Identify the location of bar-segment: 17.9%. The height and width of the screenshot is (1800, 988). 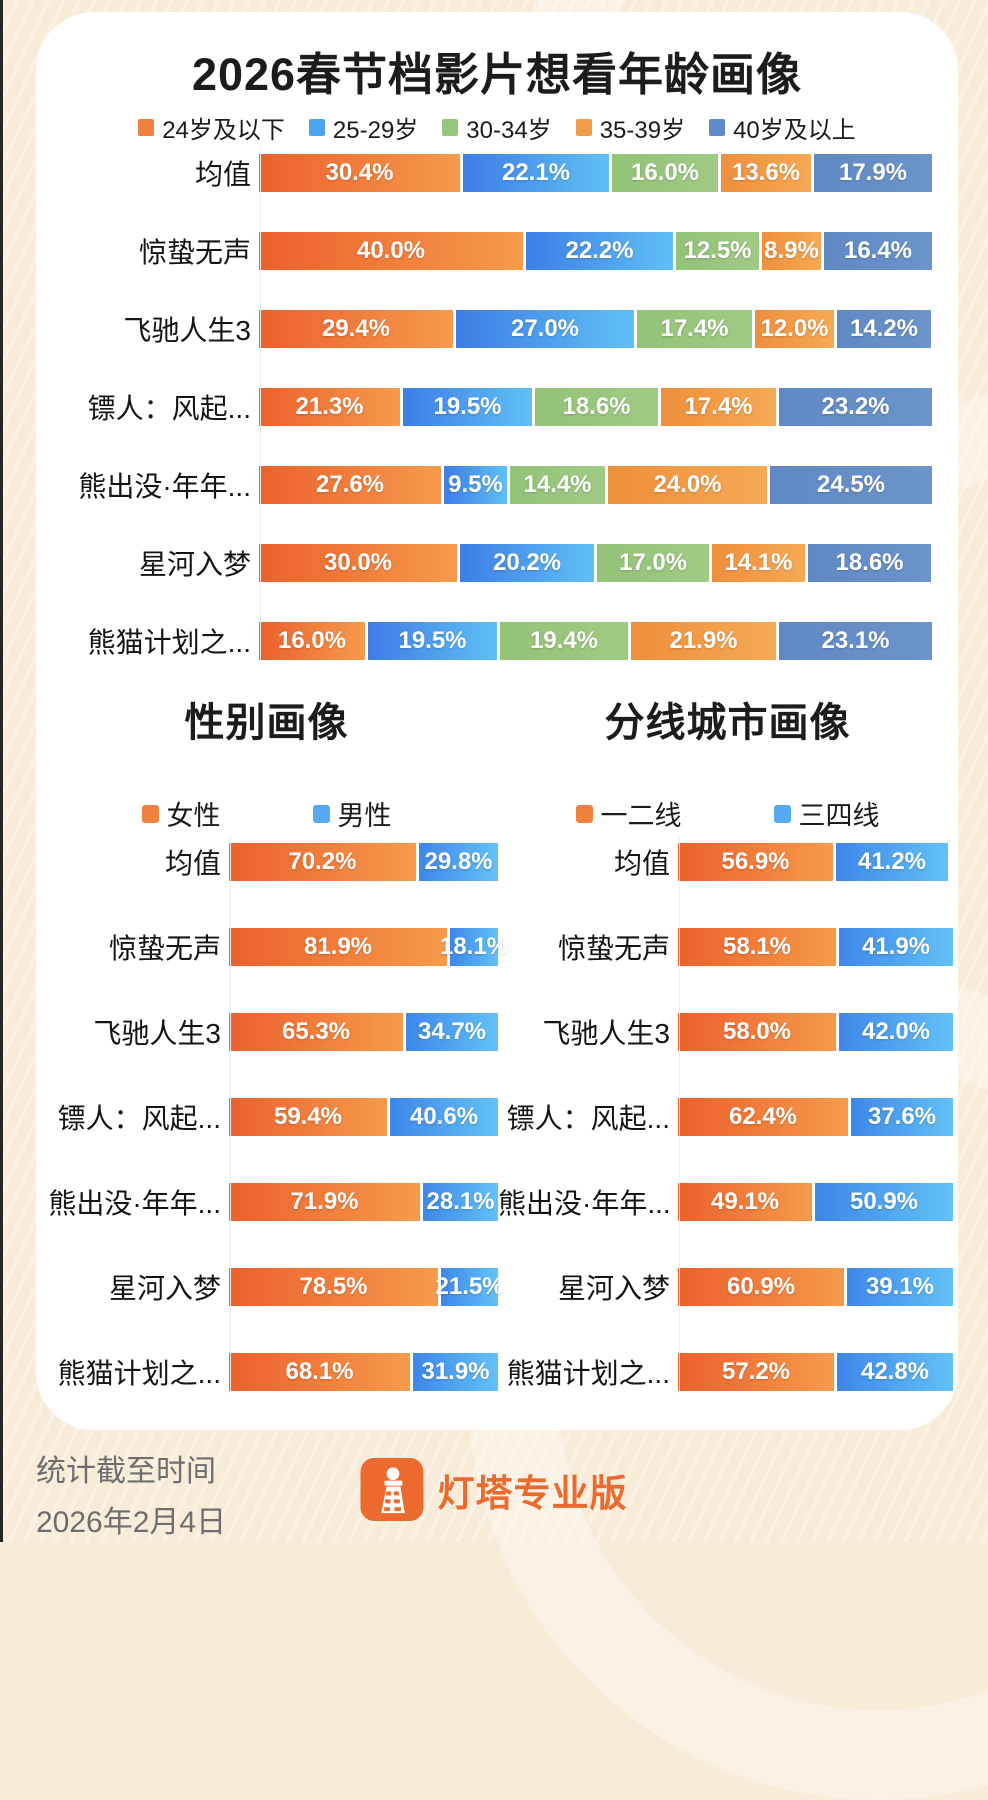
(873, 173).